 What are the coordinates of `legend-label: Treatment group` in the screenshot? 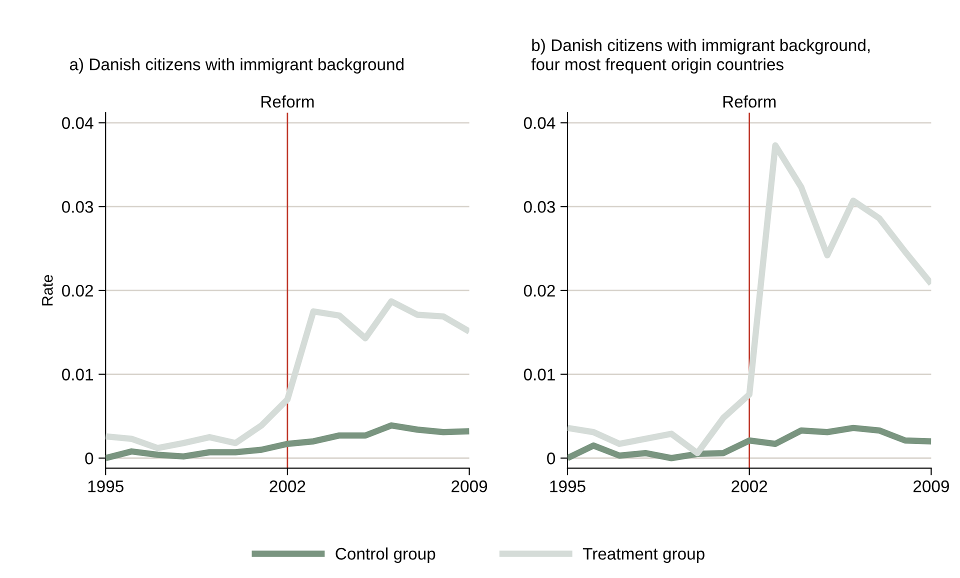 It's located at (643, 555).